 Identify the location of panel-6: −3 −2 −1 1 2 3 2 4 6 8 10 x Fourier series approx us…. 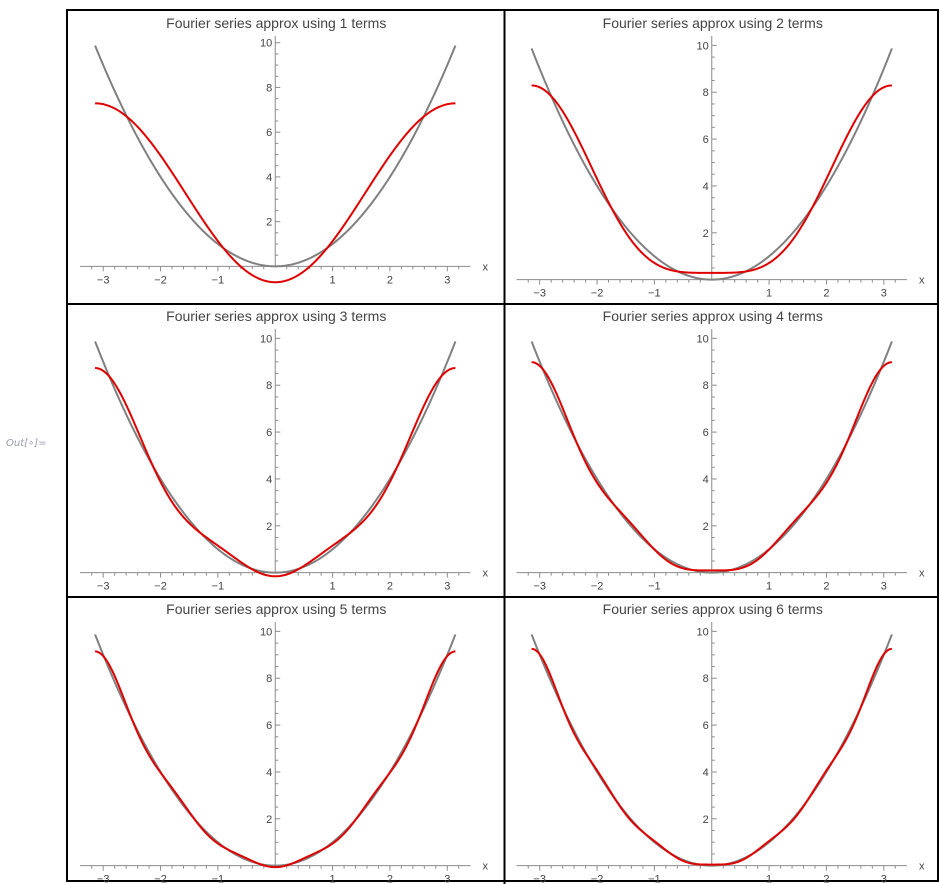
(720, 742).